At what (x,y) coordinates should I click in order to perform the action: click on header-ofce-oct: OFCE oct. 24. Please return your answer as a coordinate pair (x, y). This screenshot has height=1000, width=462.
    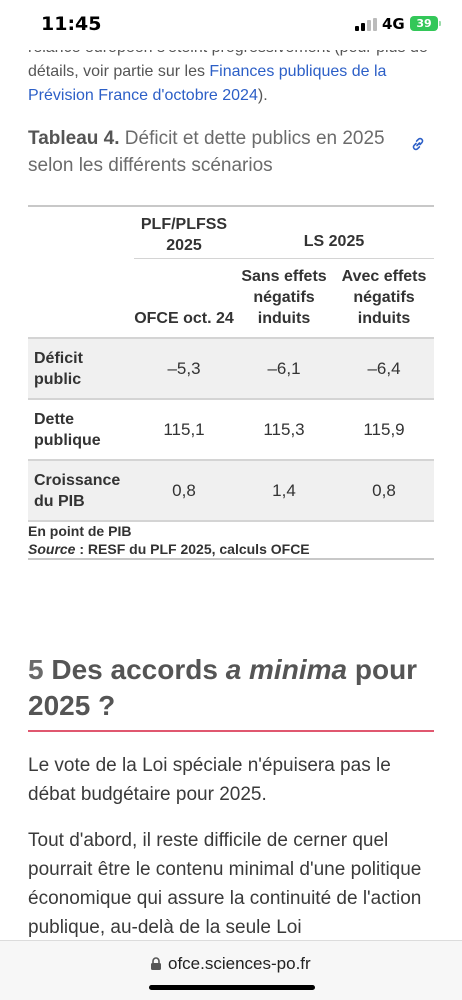
    Looking at the image, I should click on (184, 318).